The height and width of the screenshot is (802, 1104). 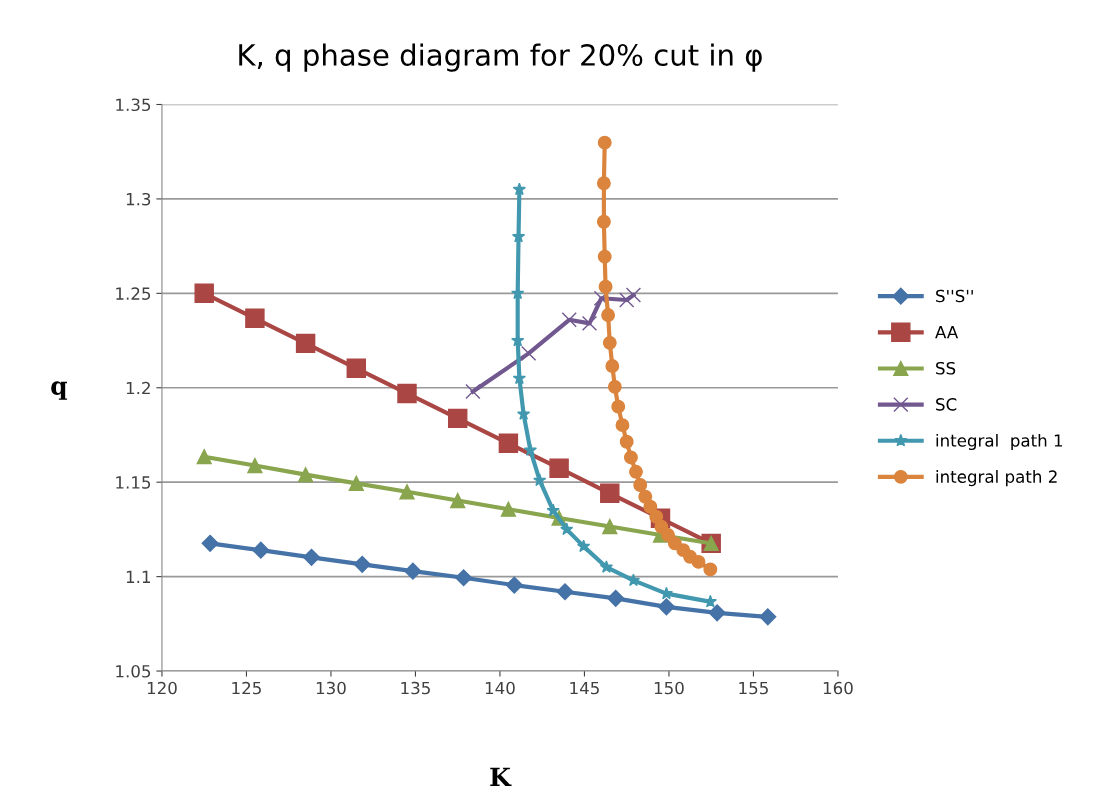 I want to click on x-tick-label: 140, so click(x=500, y=688).